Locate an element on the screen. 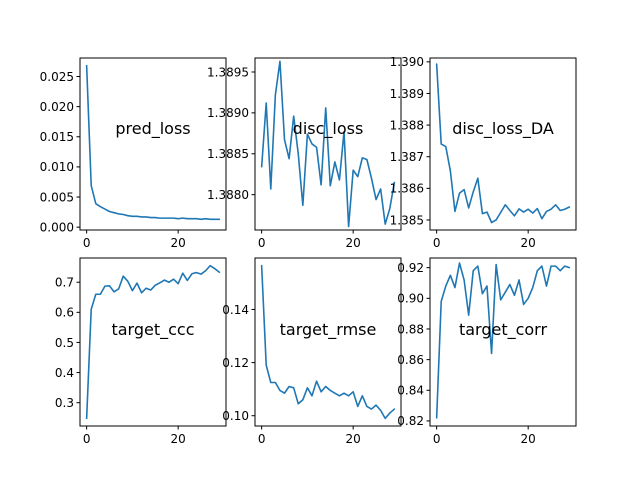  y-tick-label: 0.86 is located at coordinates (410, 360).